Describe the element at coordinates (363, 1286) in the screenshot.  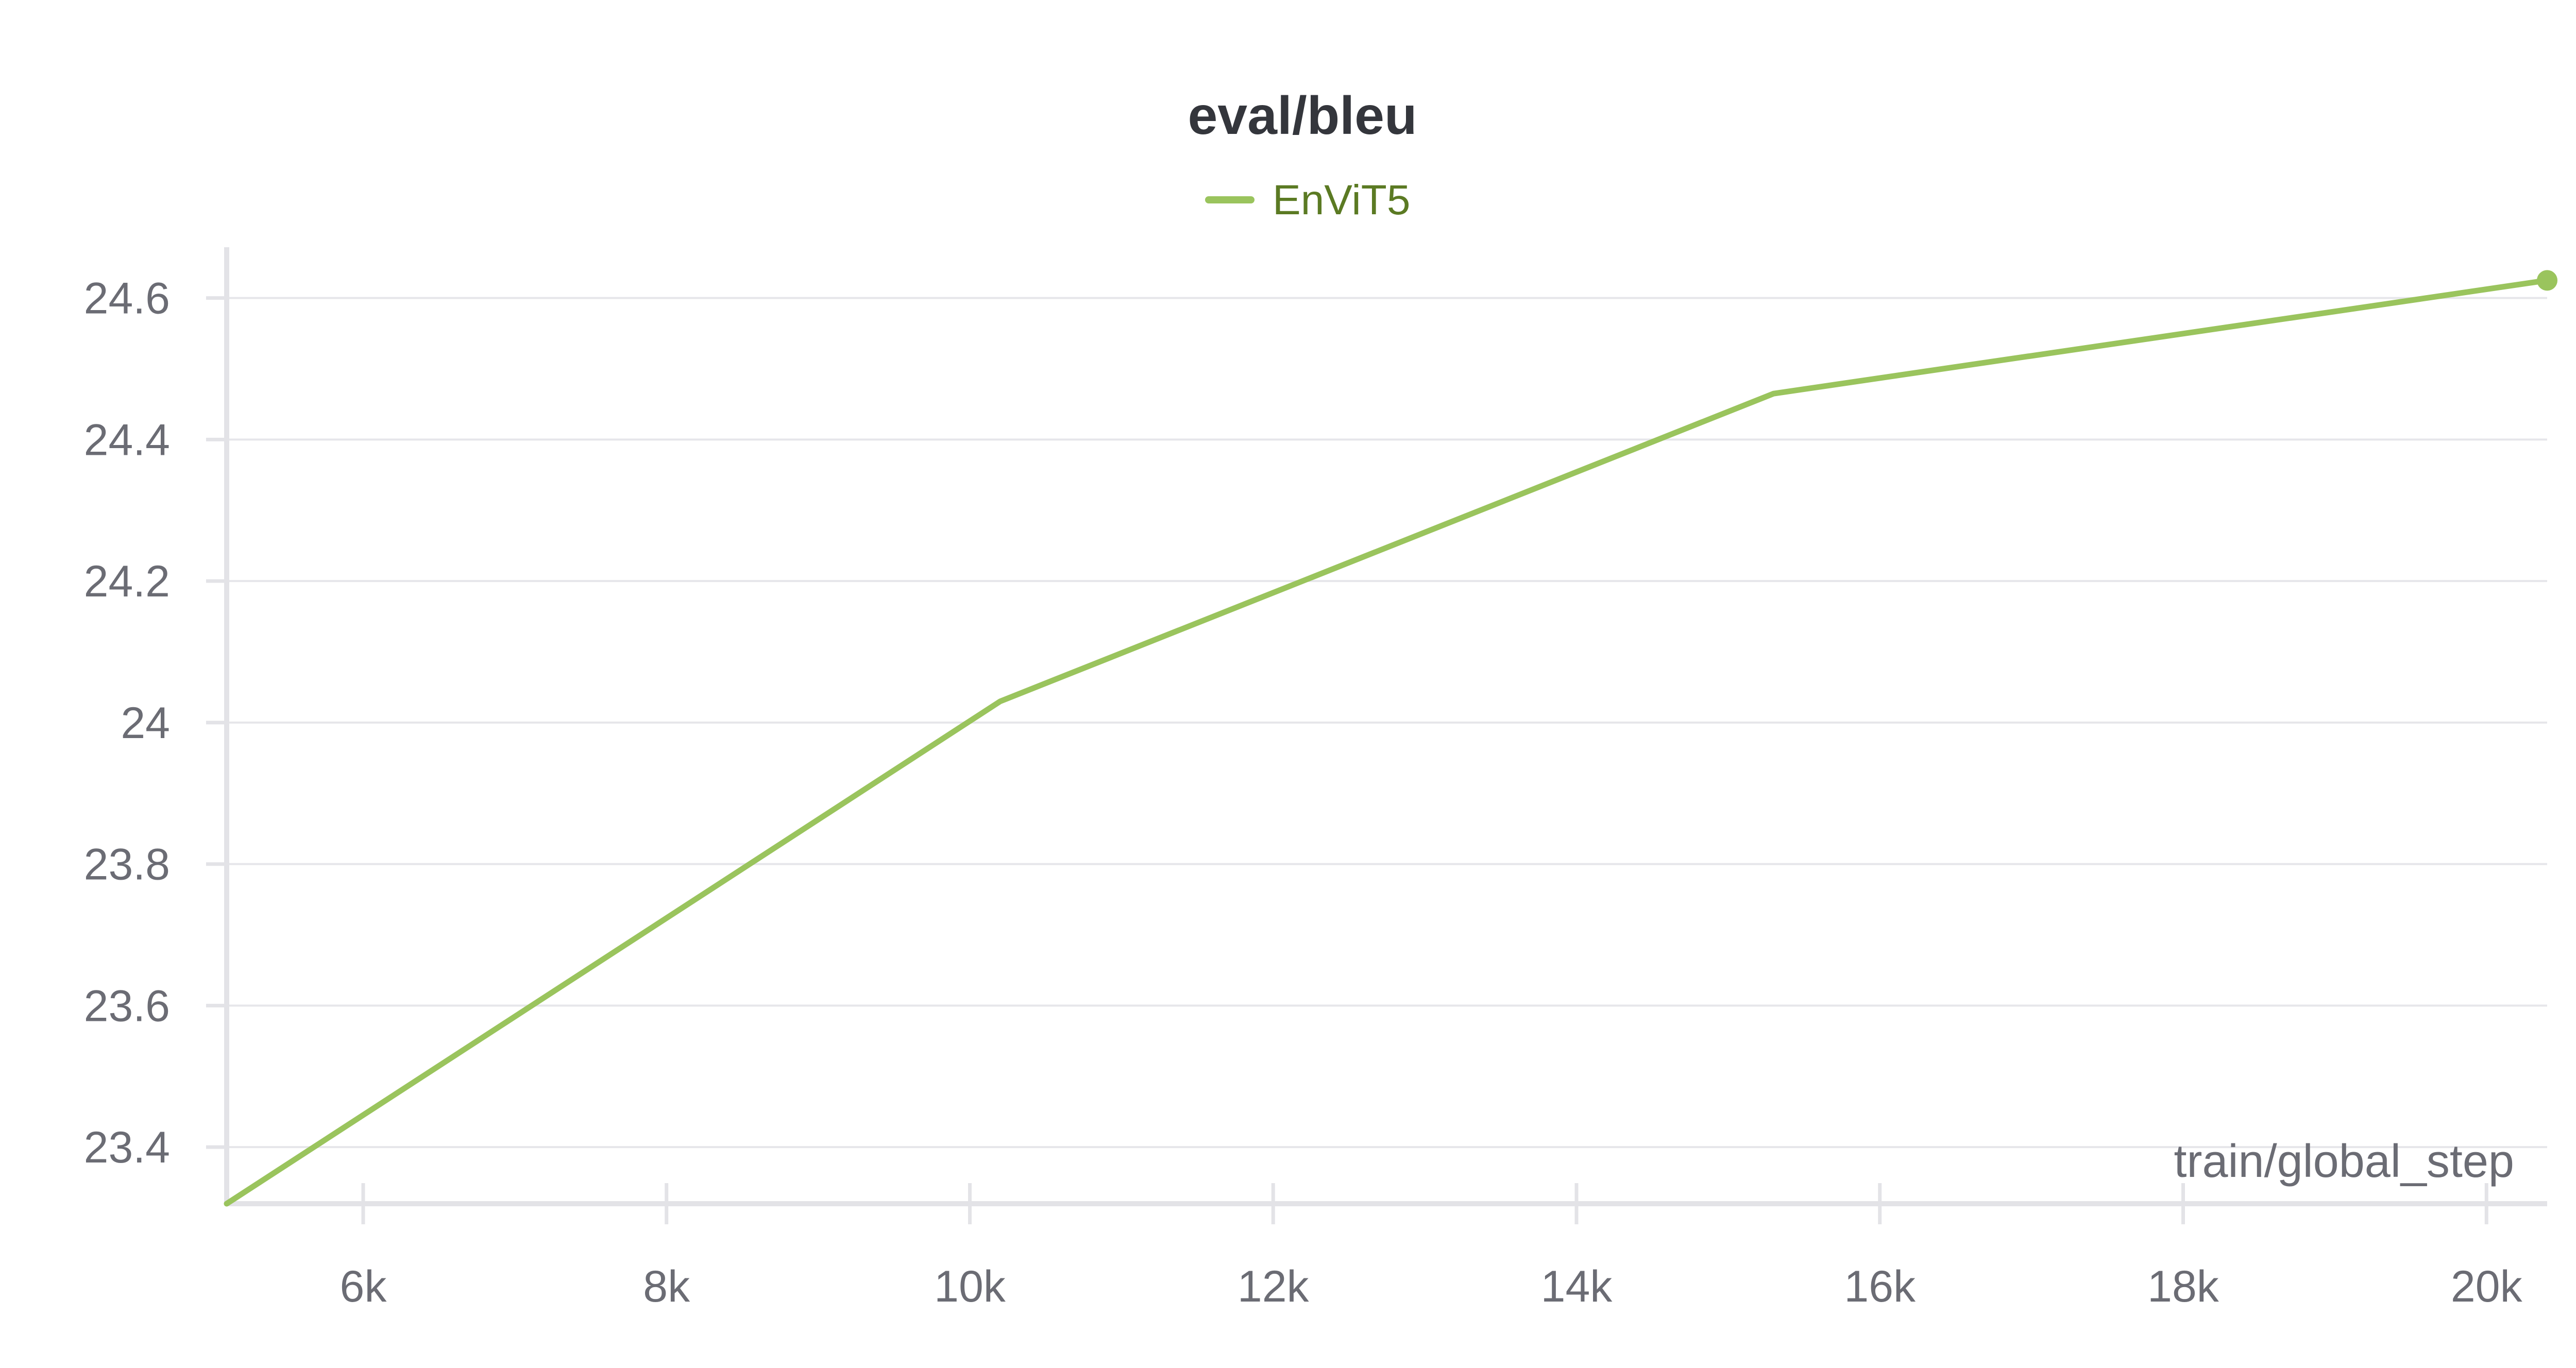
I see `x-tick-label: 6k` at that location.